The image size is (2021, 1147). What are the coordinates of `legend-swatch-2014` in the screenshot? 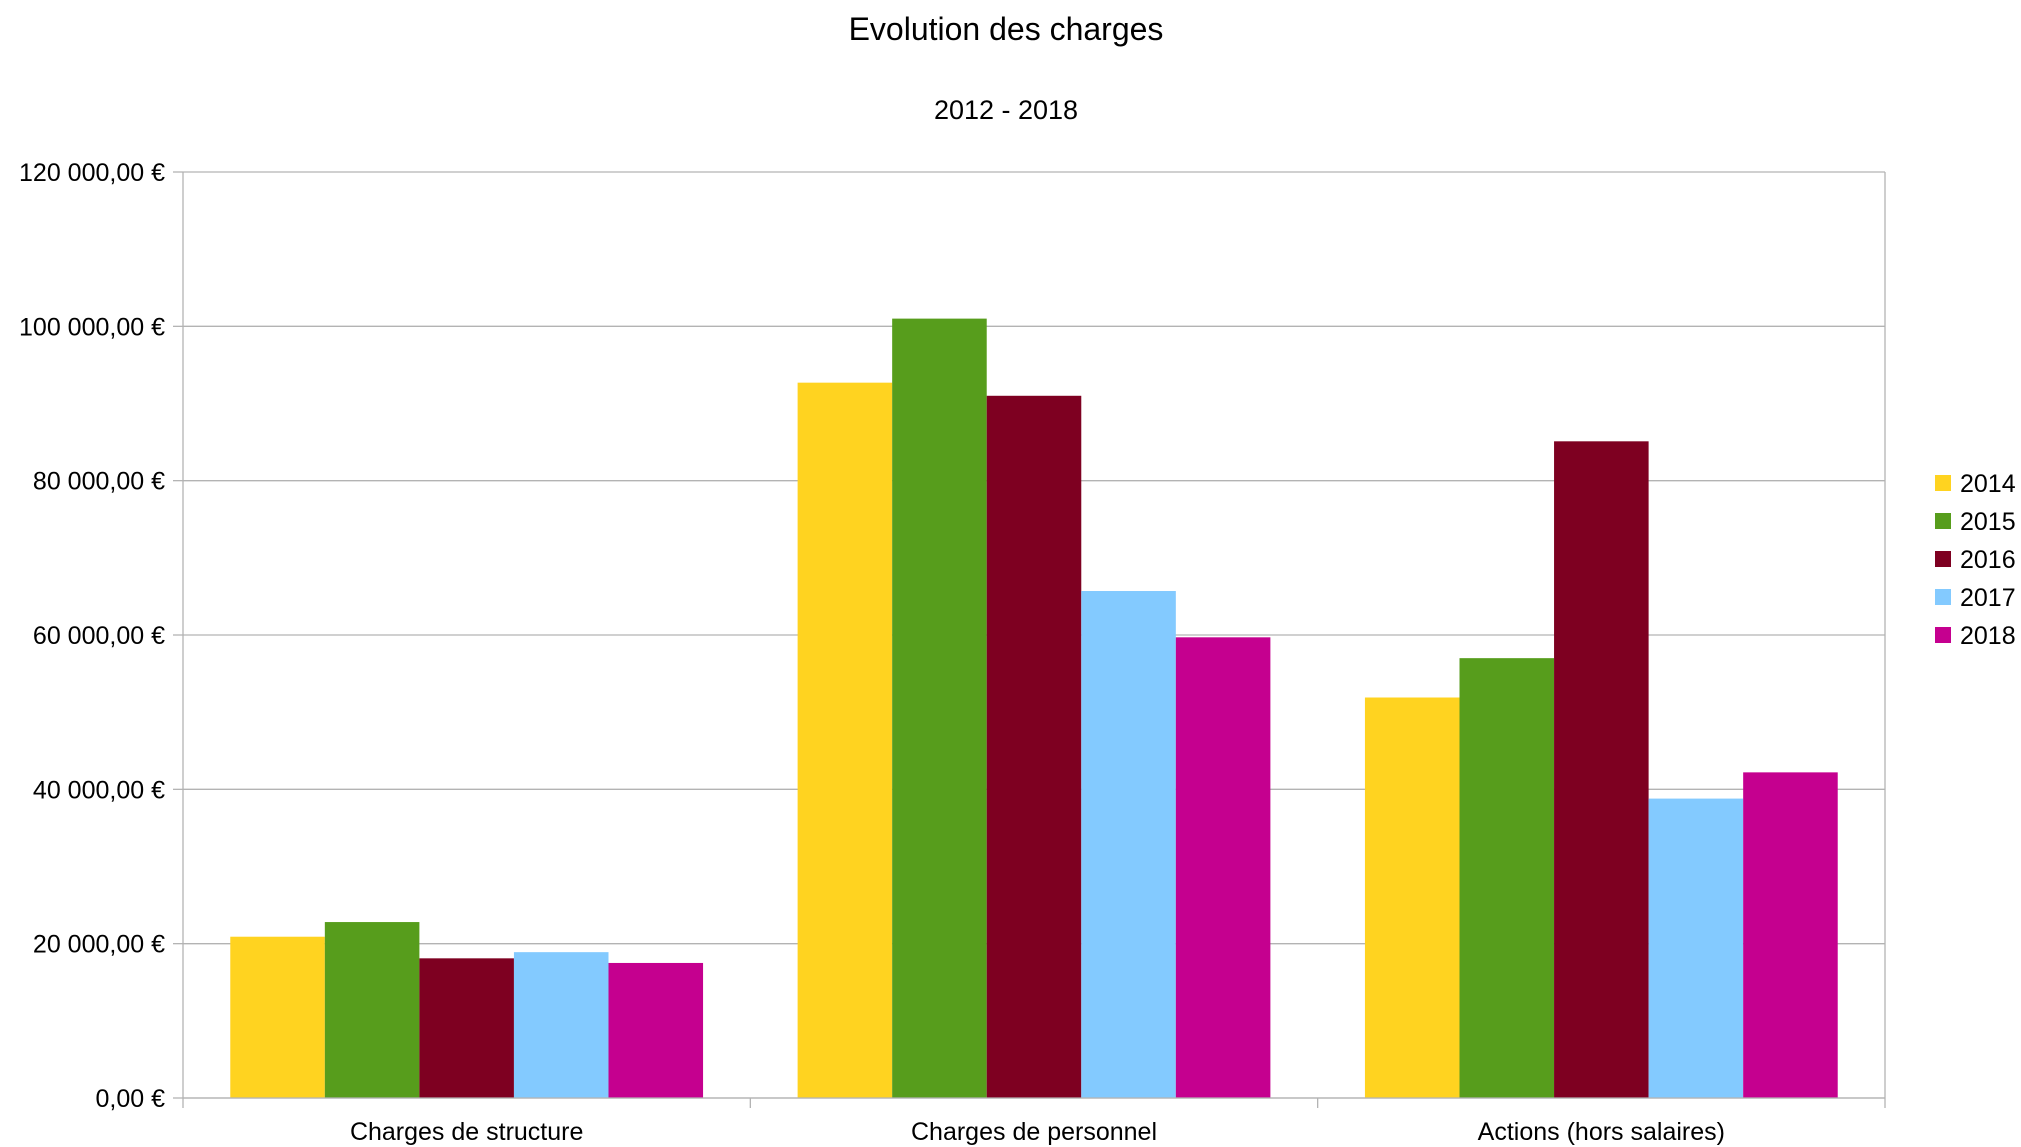 It's located at (1943, 483).